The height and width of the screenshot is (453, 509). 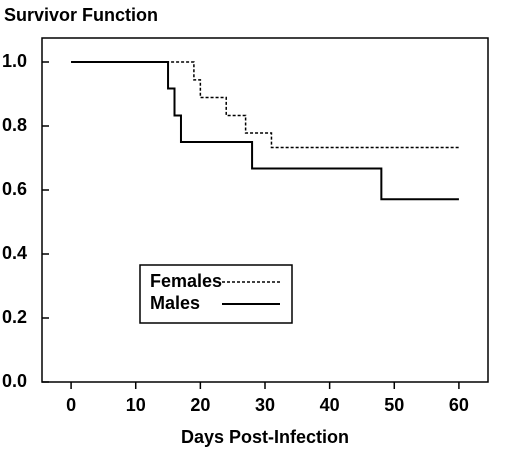 I want to click on legend-box, so click(x=216, y=294).